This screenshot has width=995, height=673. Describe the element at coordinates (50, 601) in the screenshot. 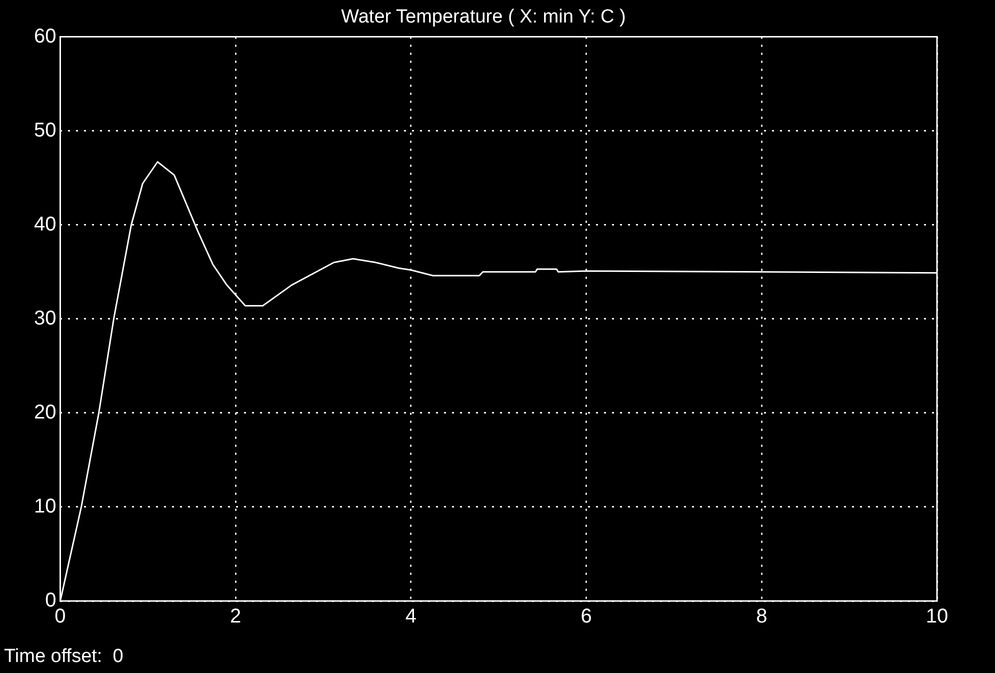

I see `y-tick-label: 0` at that location.